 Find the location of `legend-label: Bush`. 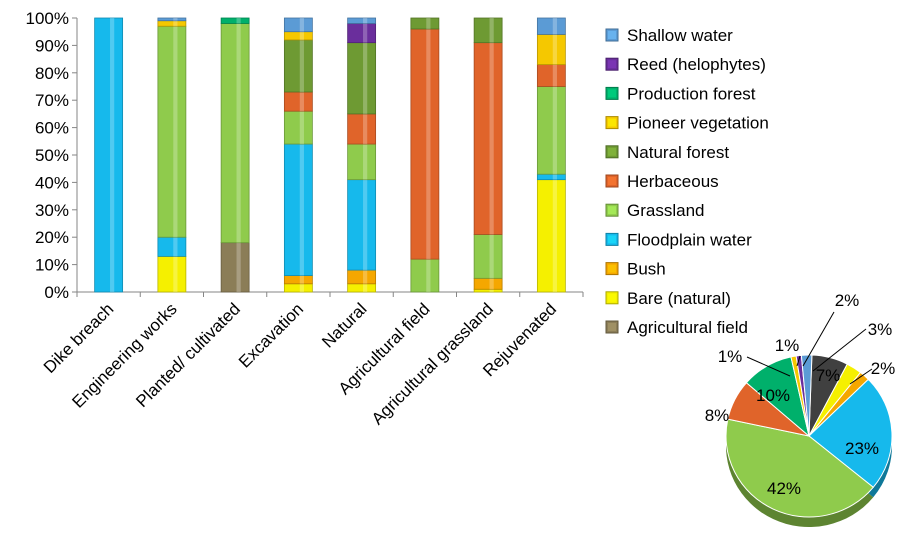

legend-label: Bush is located at coordinates (646, 269).